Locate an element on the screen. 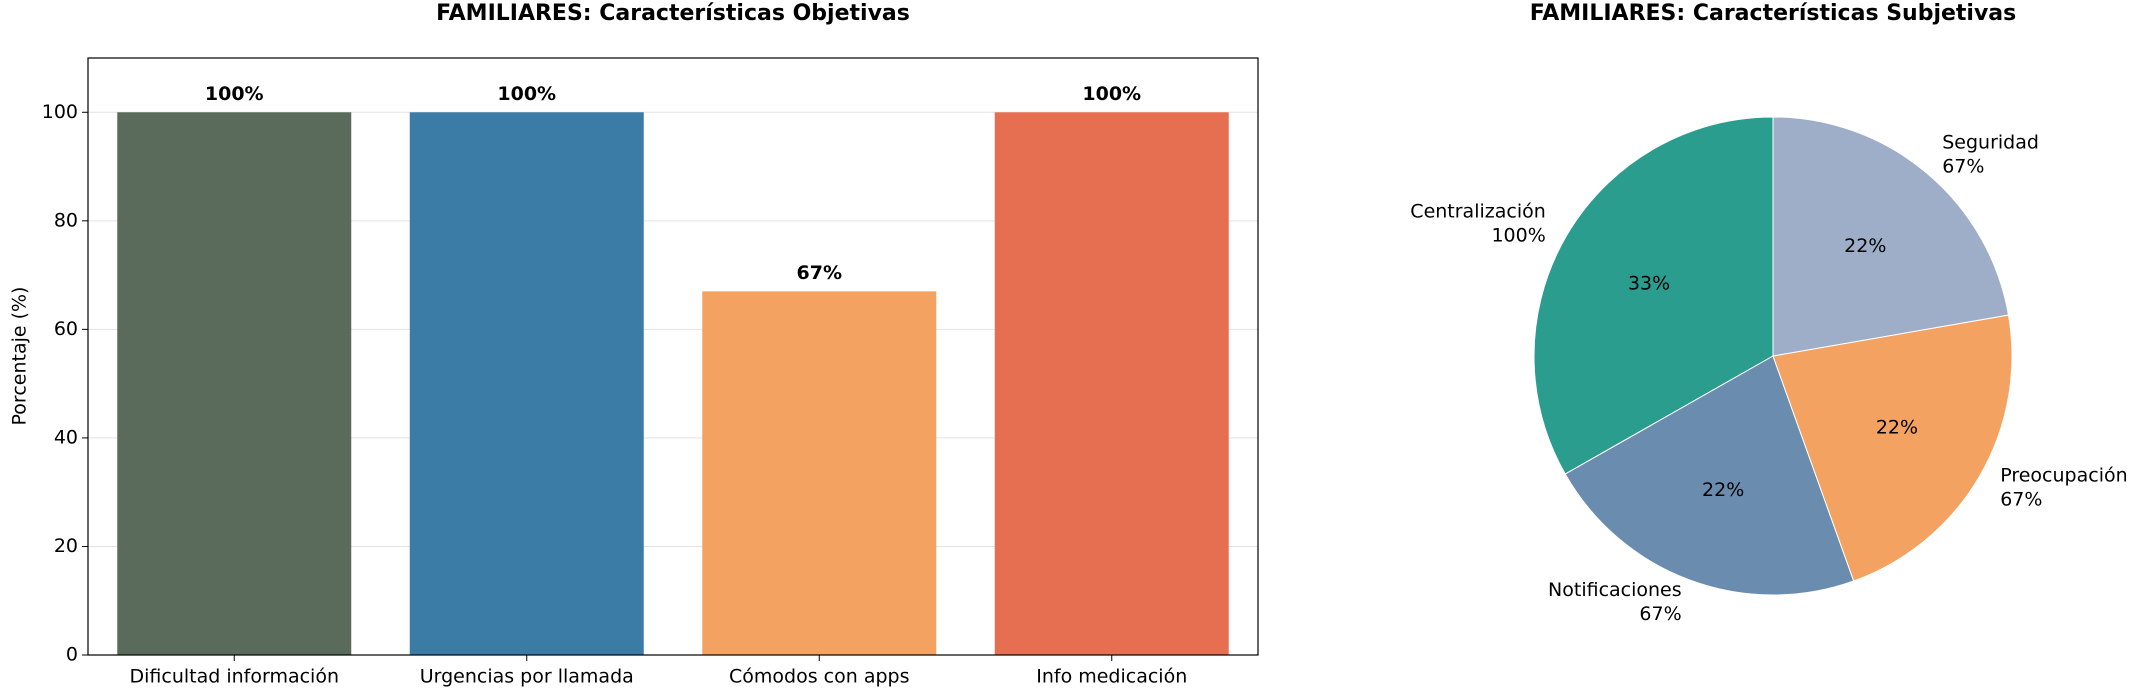  pie-title: FAMILIARES: Características Subjetivas is located at coordinates (1773, 13).